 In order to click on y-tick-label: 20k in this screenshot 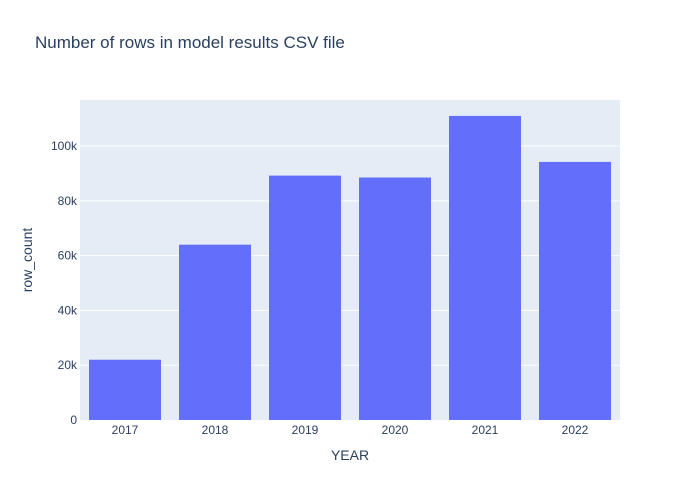, I will do `click(68, 365)`.